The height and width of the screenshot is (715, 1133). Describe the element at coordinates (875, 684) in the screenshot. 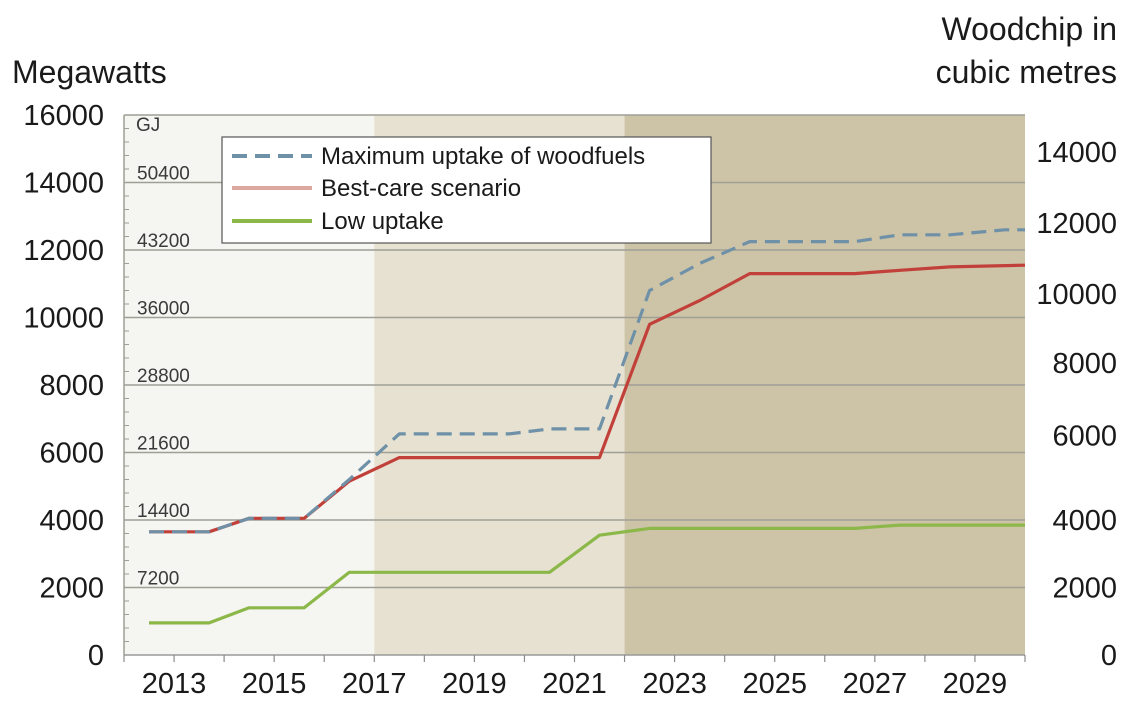

I see `x-tick-label: 2027` at that location.